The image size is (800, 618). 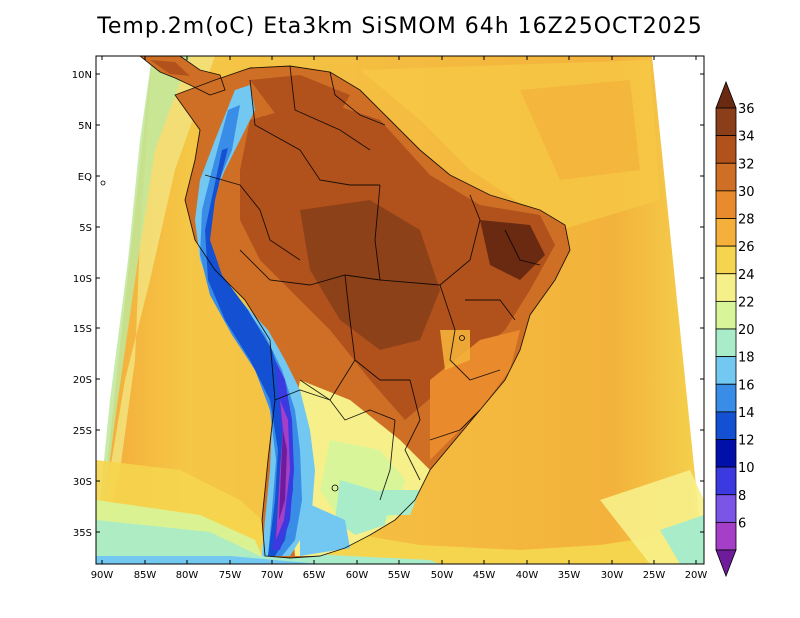 What do you see at coordinates (742, 523) in the screenshot?
I see `colorbar-label: 6` at bounding box center [742, 523].